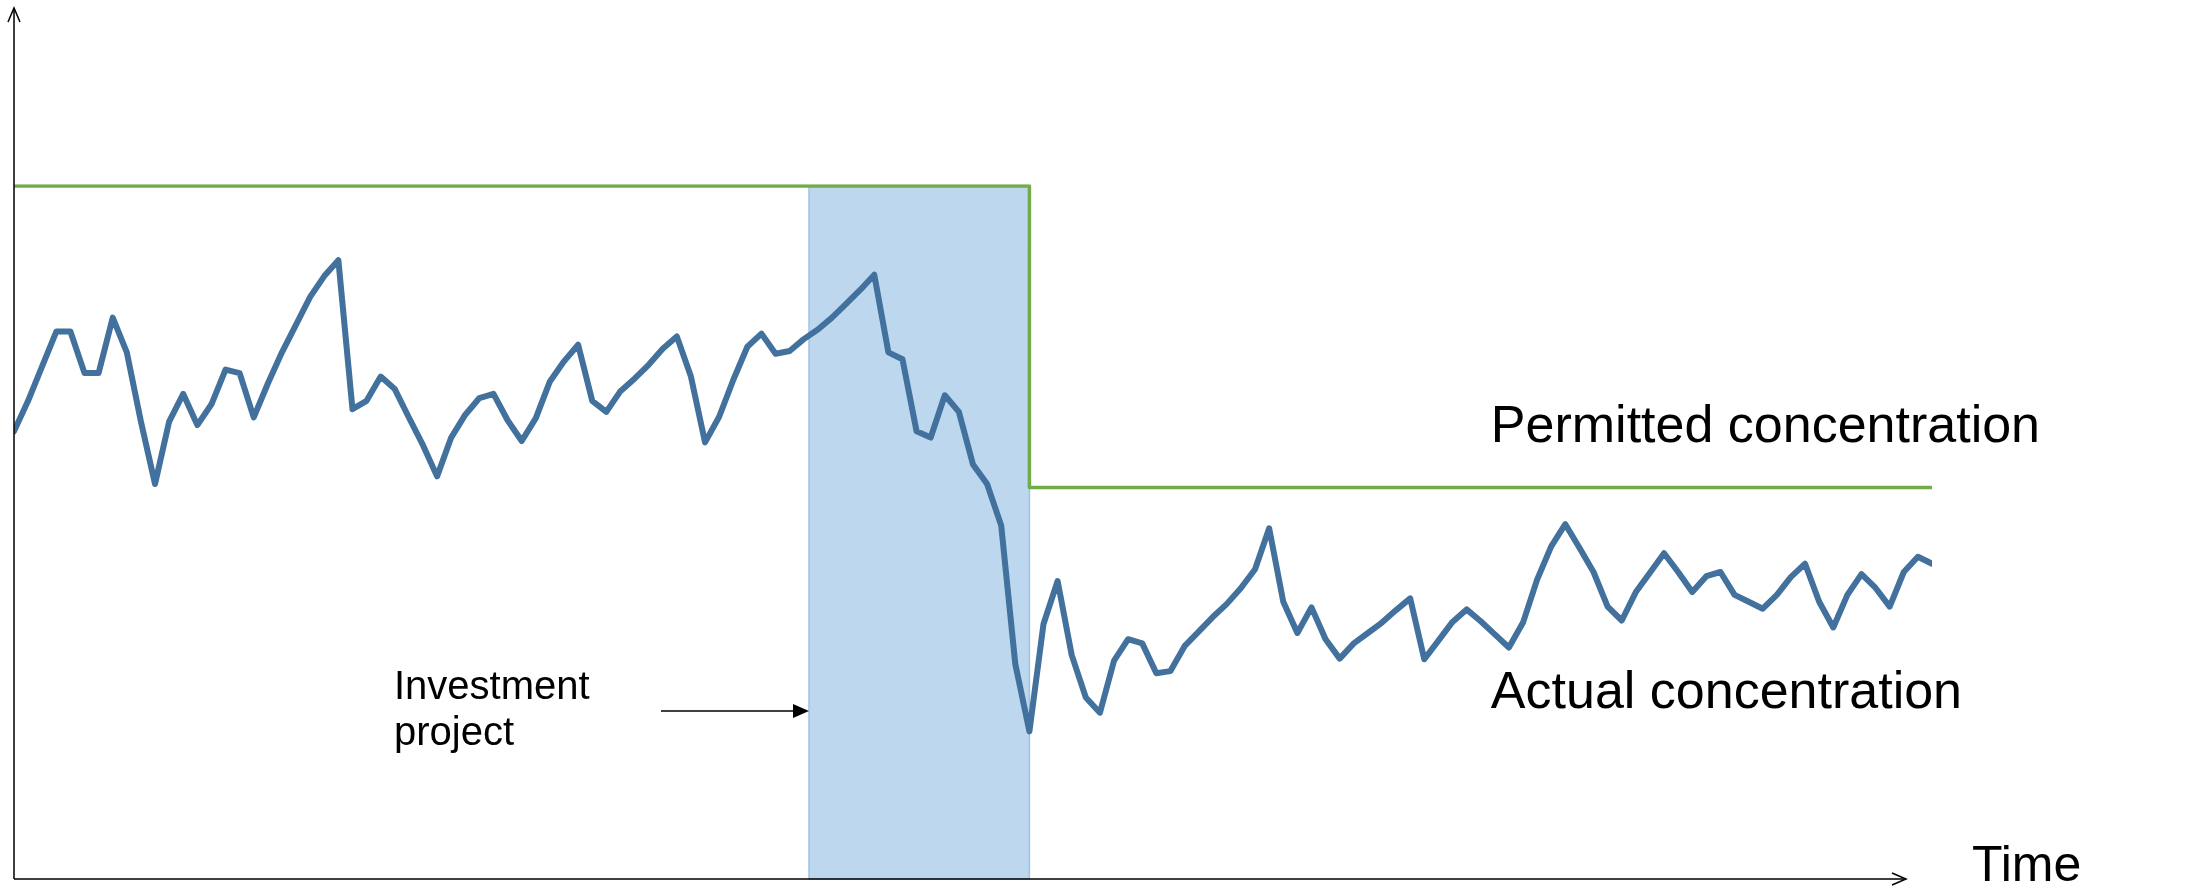  I want to click on series-label: Actual concentration, so click(1726, 690).